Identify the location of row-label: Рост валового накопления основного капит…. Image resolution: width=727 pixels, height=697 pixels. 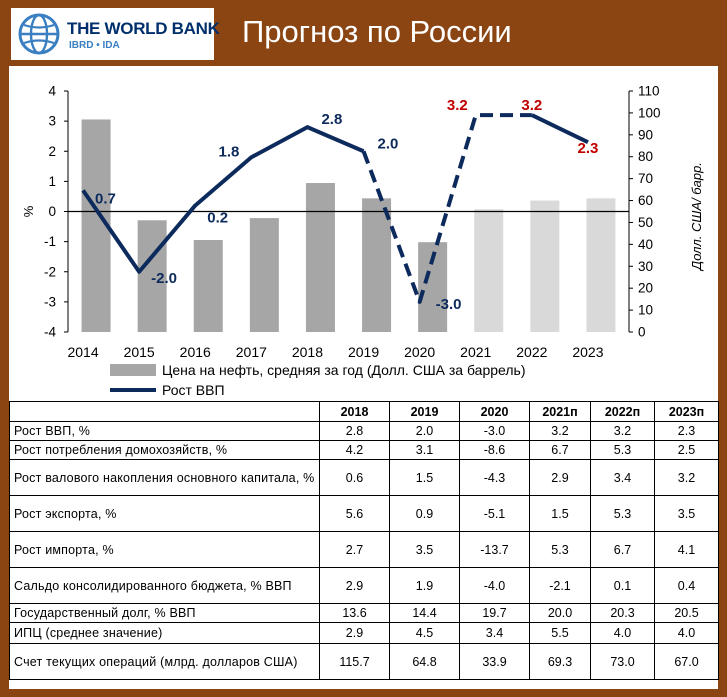
(164, 477).